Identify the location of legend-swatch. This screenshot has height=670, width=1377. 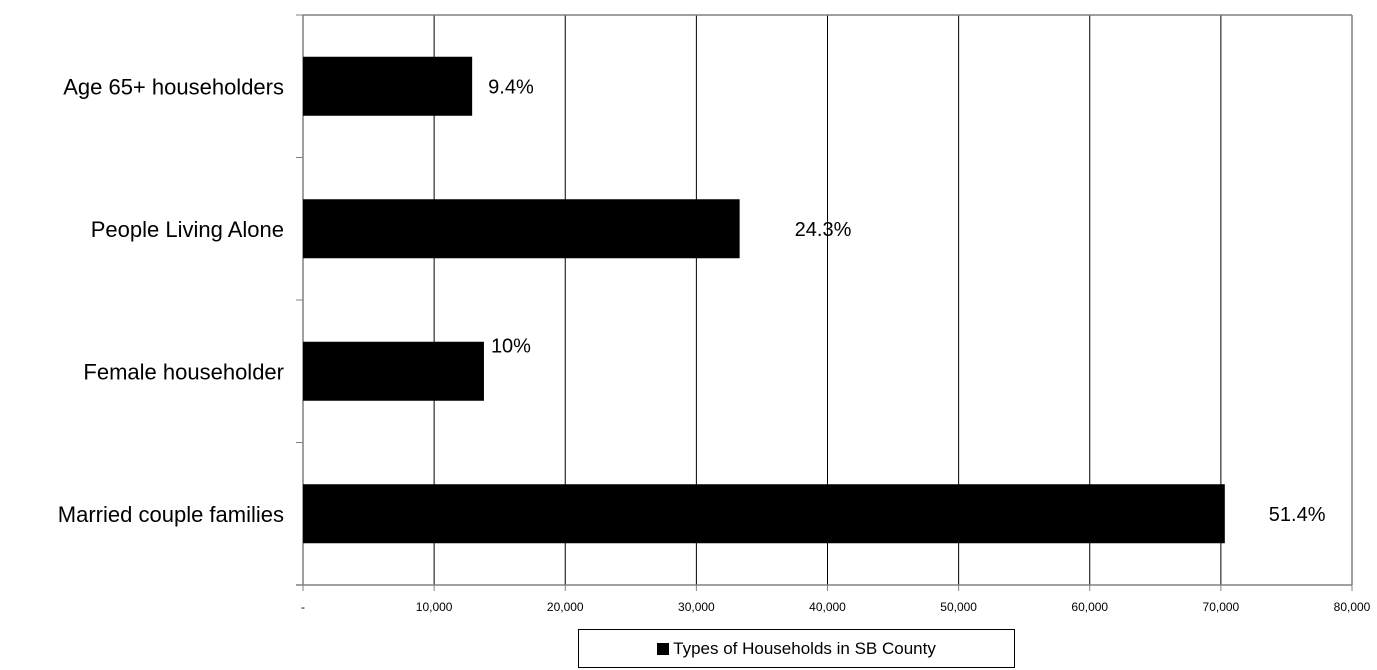
(663, 648).